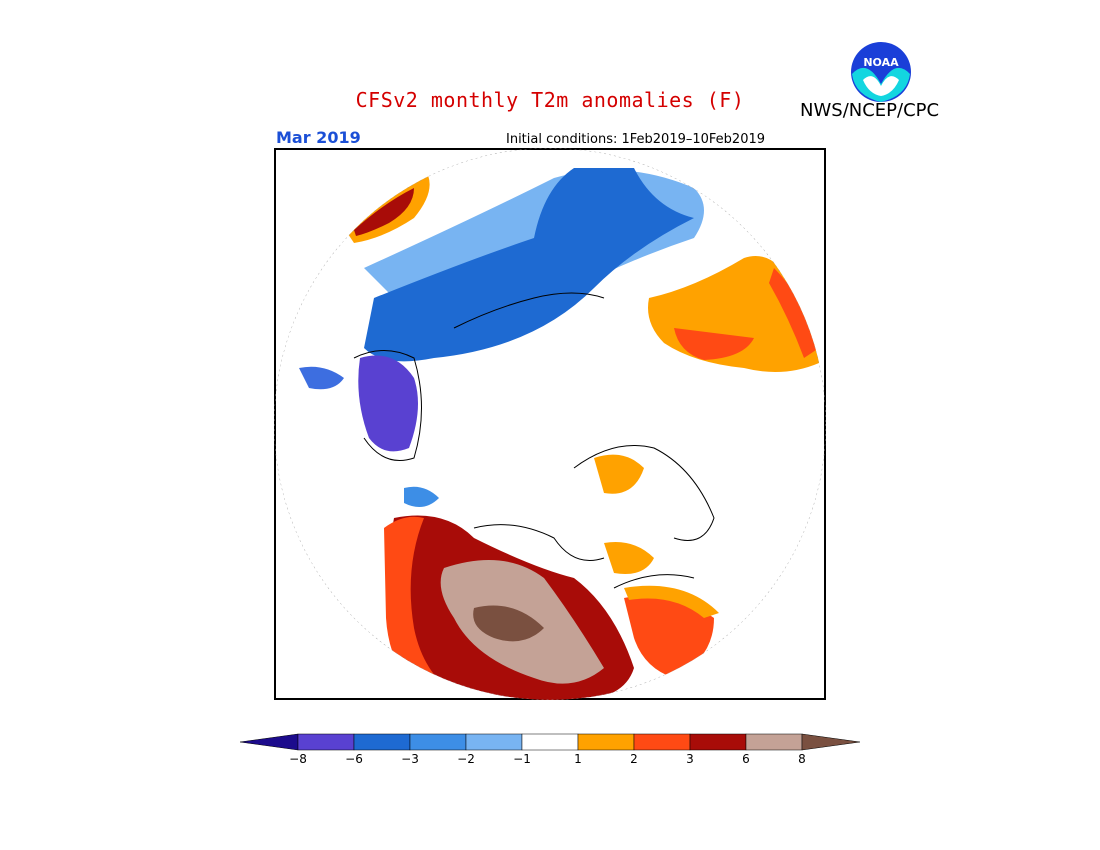 This screenshot has height=850, width=1100. I want to click on region-warm-siberia-edge, so click(424, 608).